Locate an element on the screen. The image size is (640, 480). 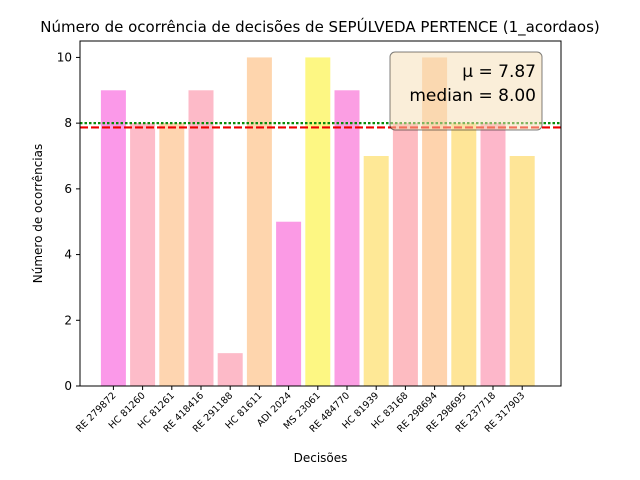
x-axis-label: Decisões is located at coordinates (321, 458).